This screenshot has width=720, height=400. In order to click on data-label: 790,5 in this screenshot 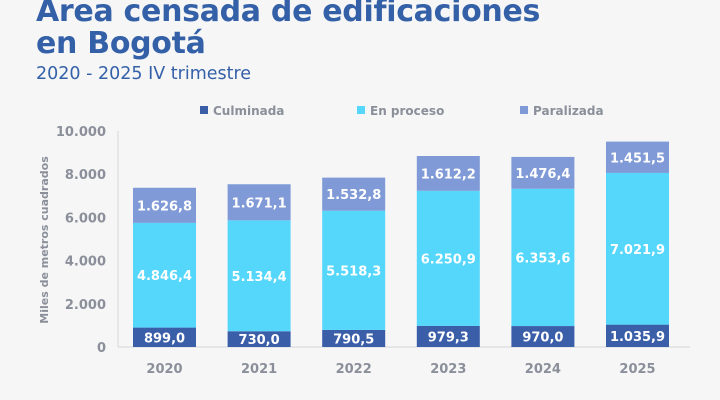, I will do `click(353, 339)`.